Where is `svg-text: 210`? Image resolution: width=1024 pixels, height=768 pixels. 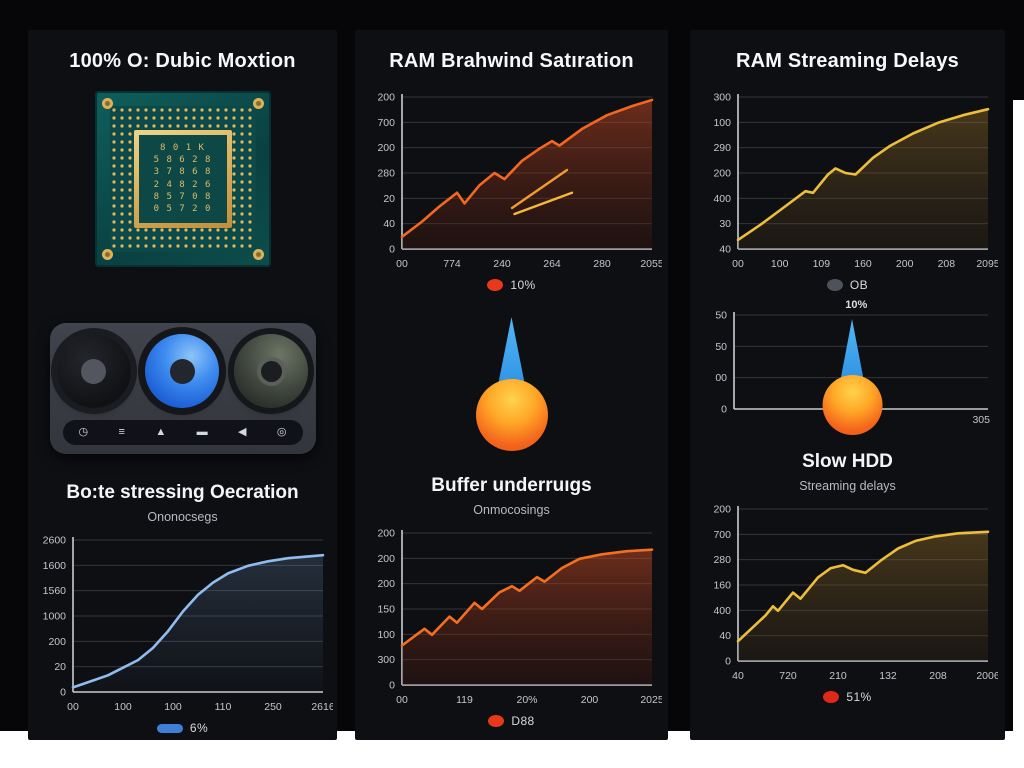 svg-text: 210 is located at coordinates (838, 676).